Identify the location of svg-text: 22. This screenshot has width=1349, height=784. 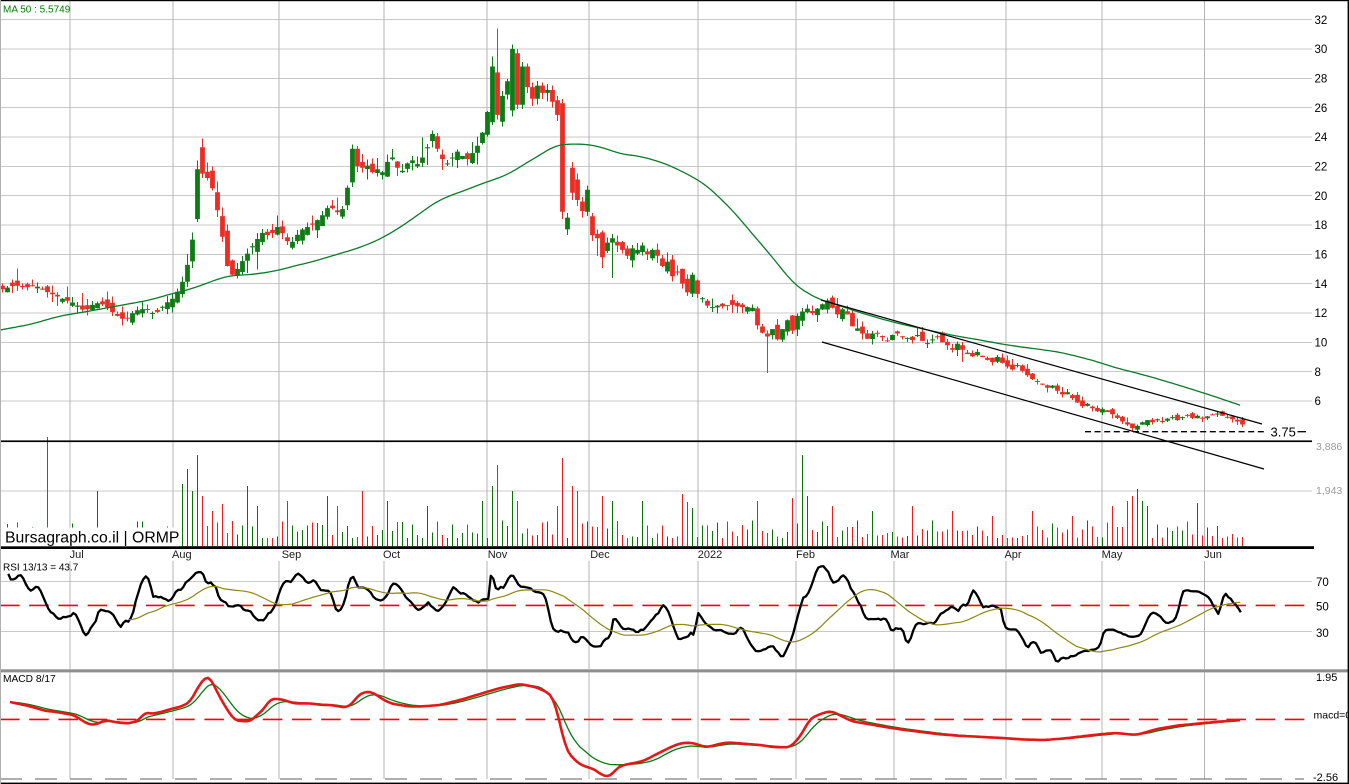
(1321, 168).